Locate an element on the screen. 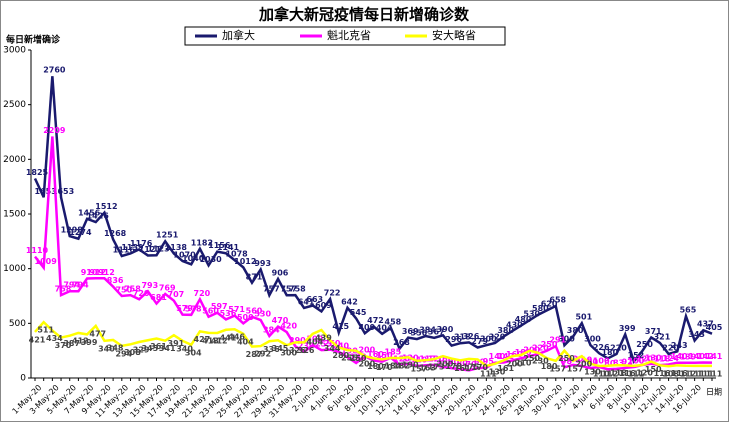  data-label: 536 is located at coordinates (228, 313).